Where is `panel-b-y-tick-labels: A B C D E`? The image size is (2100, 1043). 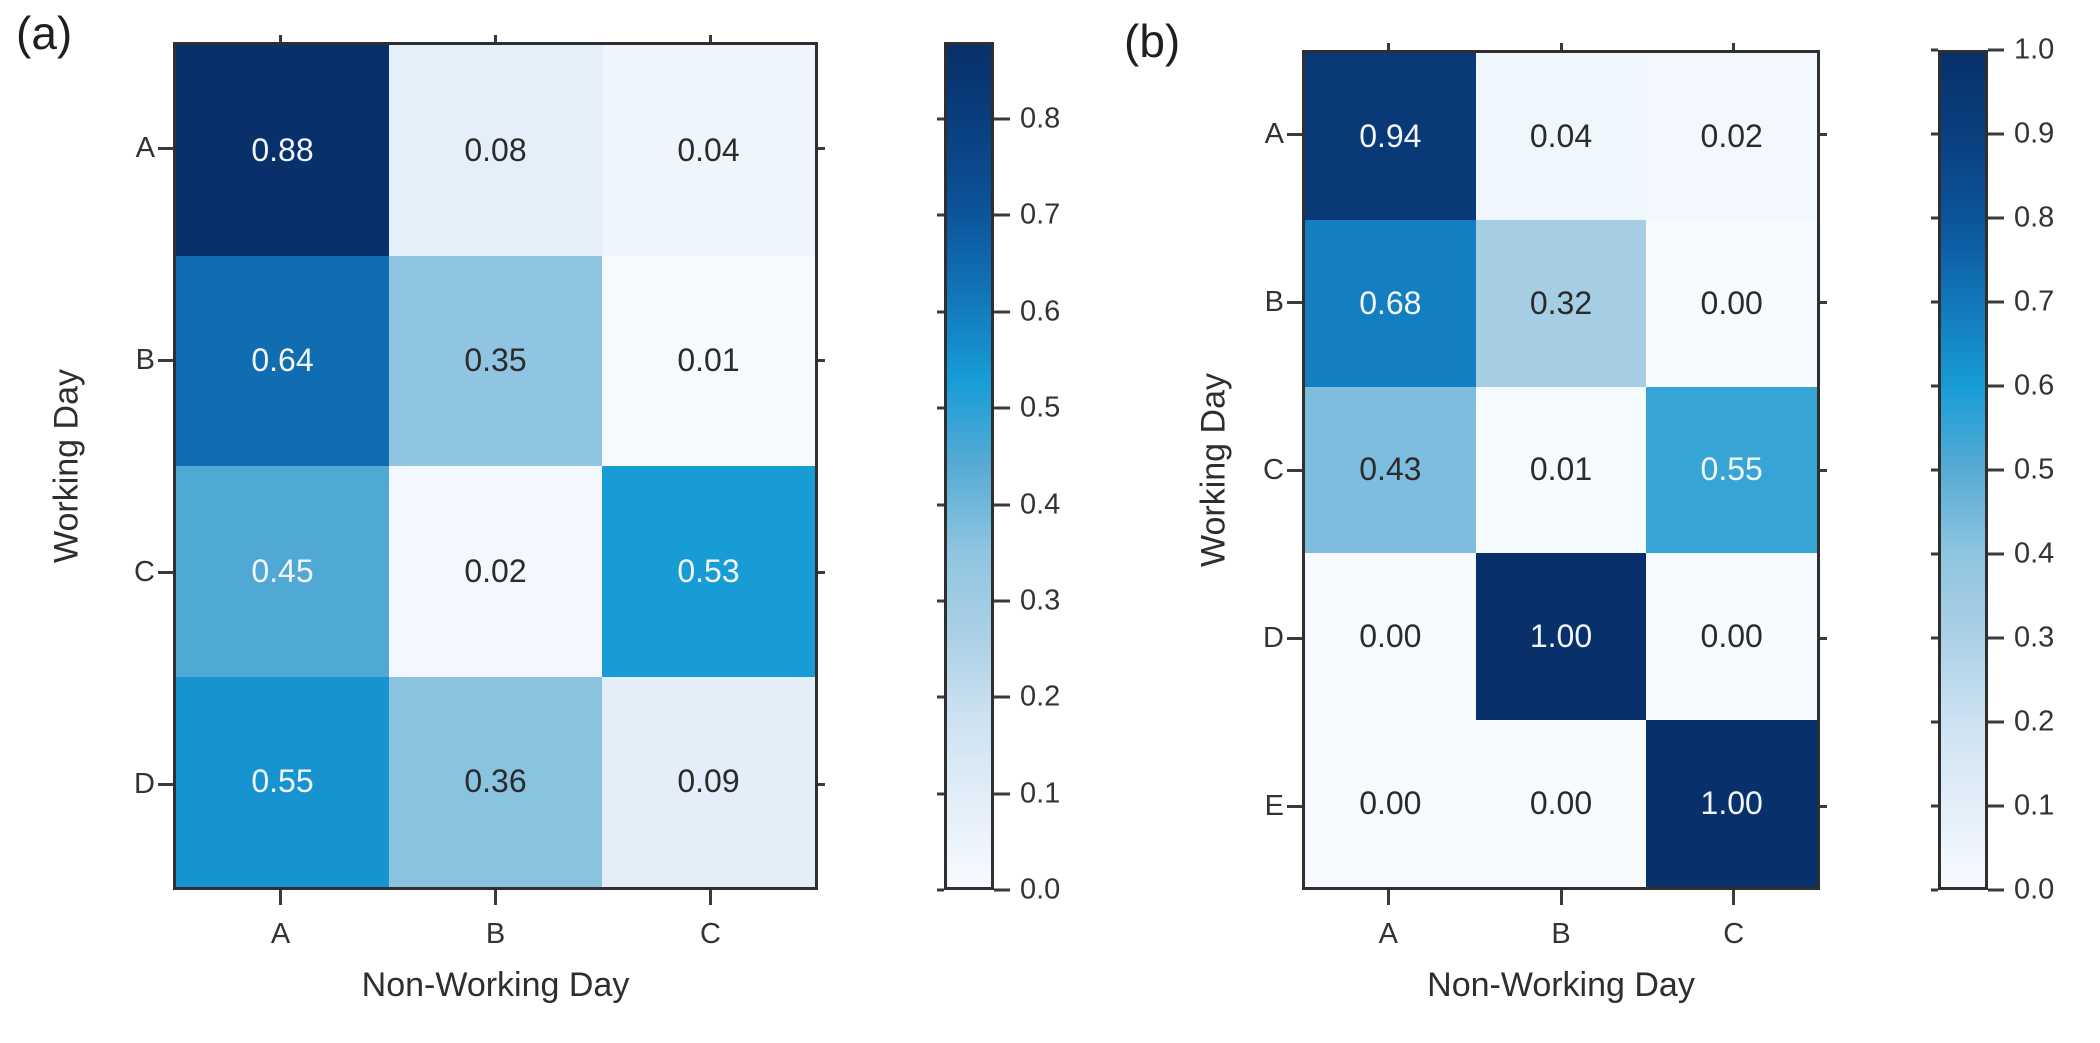 panel-b-y-tick-labels: A B C D E is located at coordinates (1260, 470).